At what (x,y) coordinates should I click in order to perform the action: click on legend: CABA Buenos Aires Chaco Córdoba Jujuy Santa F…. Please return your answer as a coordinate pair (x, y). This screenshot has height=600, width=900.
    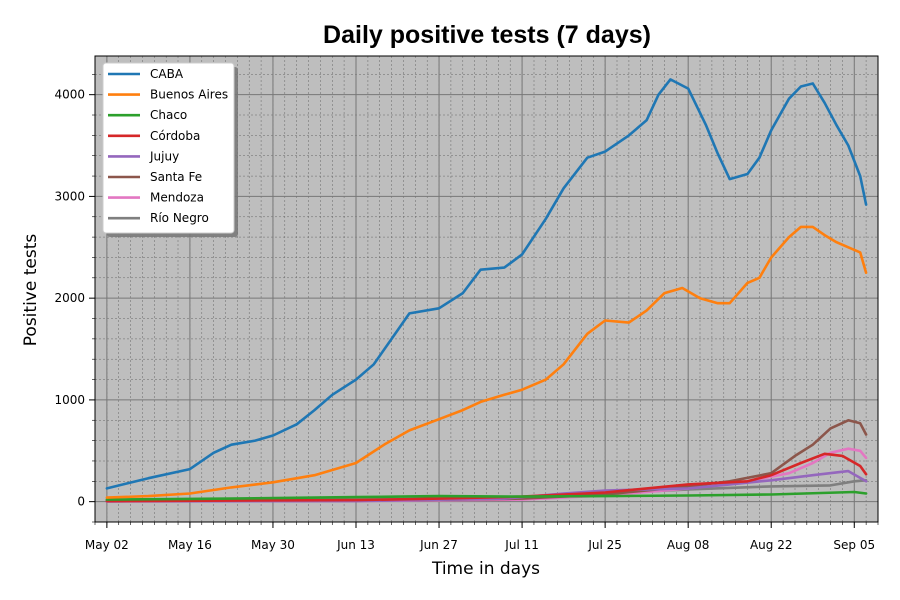
    Looking at the image, I should click on (170, 149).